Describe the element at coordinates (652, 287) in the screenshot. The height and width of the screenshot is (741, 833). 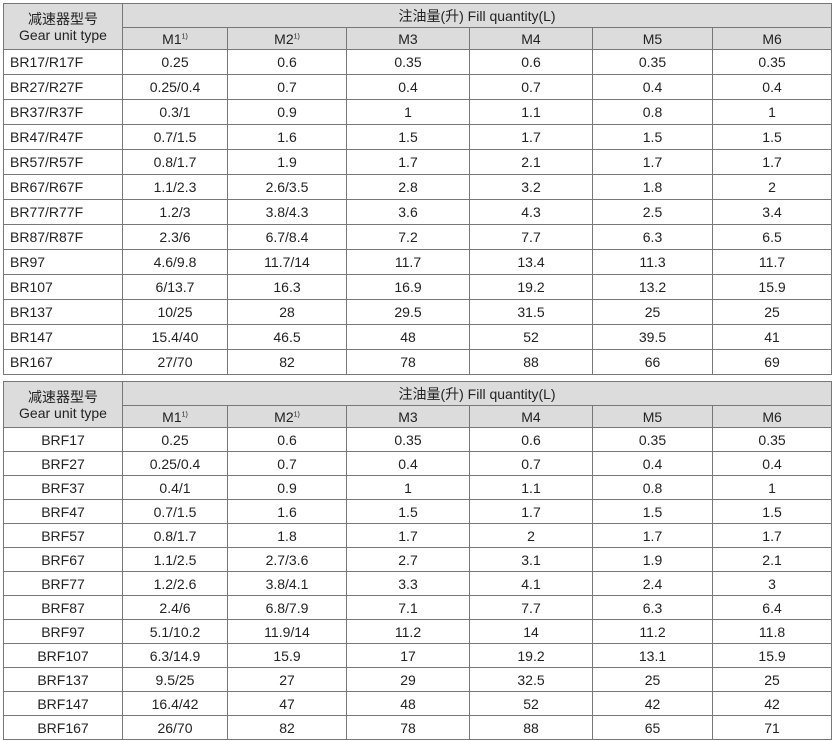
I see `fill-quantity-cell: 13.2` at that location.